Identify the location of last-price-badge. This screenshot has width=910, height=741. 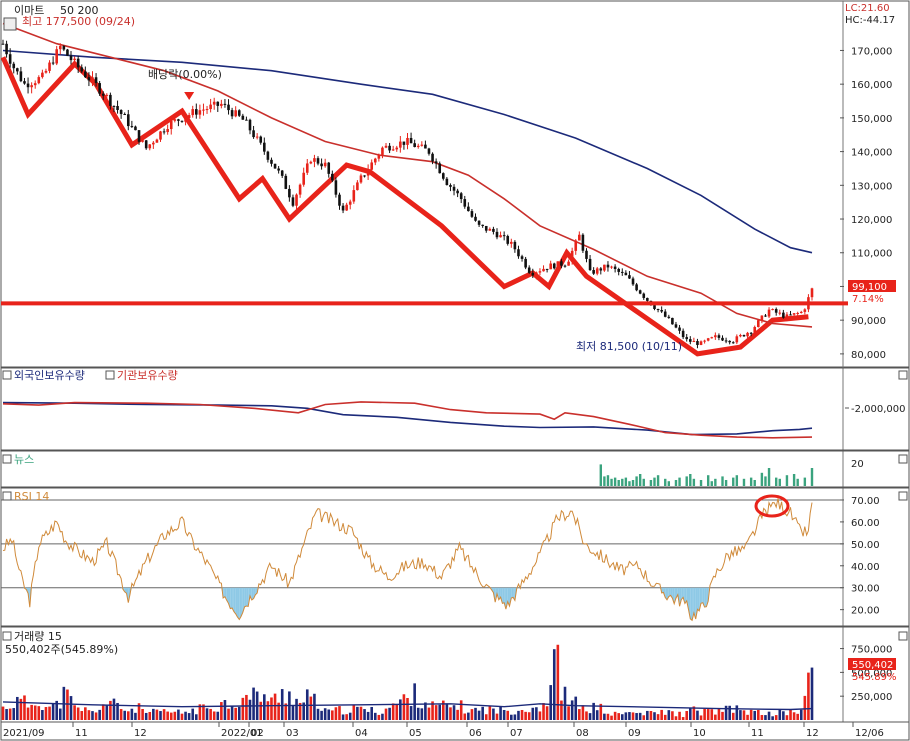
(872, 286).